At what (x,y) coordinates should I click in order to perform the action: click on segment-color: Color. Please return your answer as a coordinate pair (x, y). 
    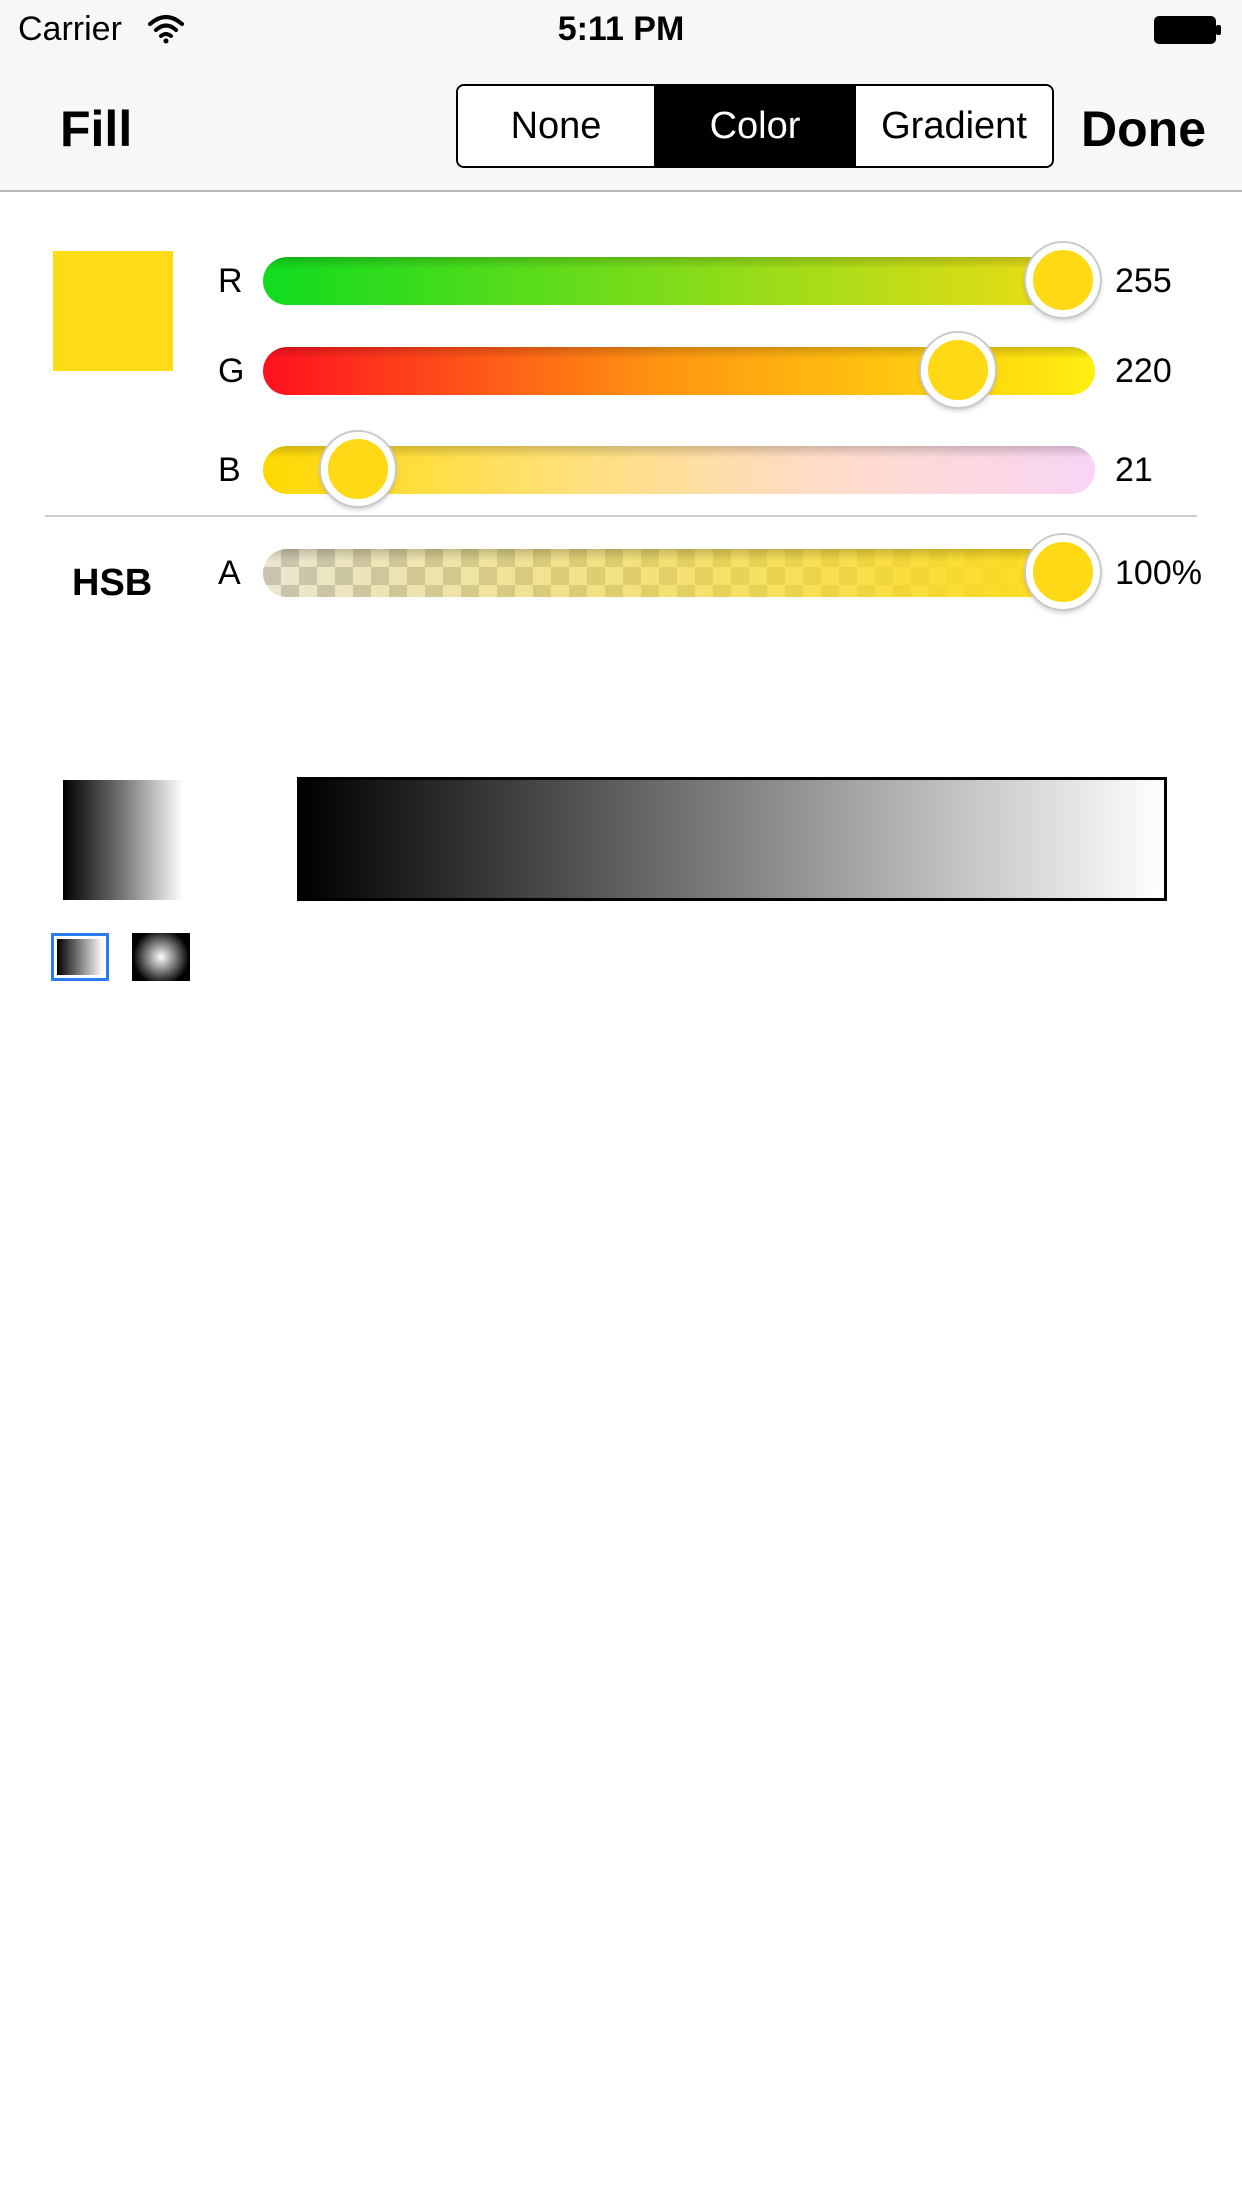
    Looking at the image, I should click on (754, 126).